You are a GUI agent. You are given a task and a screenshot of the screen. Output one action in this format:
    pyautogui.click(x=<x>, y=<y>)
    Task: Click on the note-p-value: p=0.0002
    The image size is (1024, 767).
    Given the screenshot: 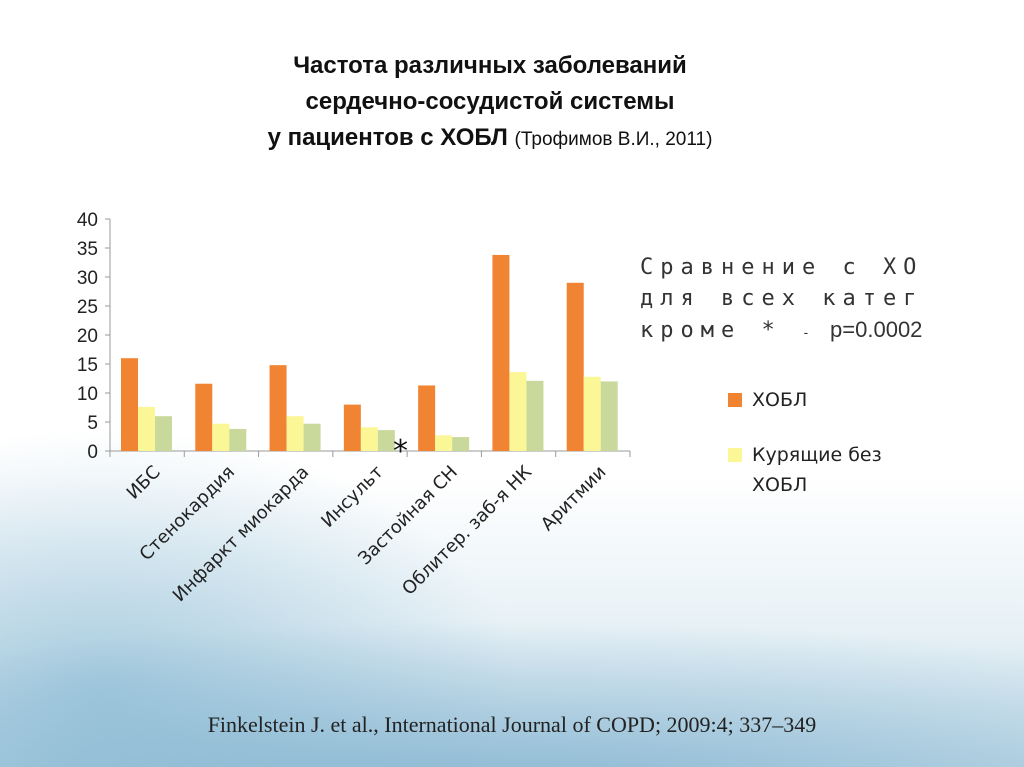 What is the action you would take?
    pyautogui.click(x=876, y=329)
    